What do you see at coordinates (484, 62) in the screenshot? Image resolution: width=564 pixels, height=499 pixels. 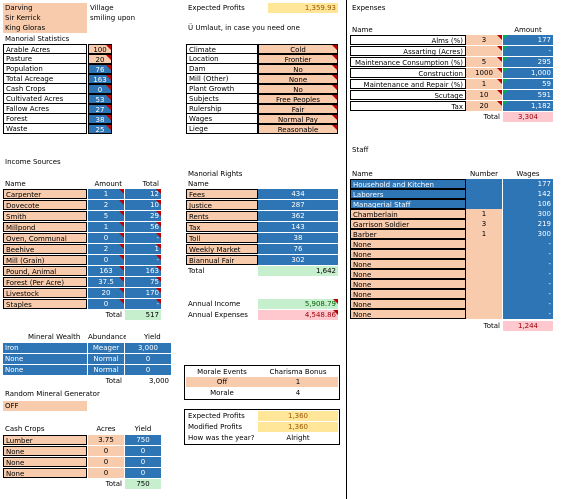 I see `expense-input: 5` at bounding box center [484, 62].